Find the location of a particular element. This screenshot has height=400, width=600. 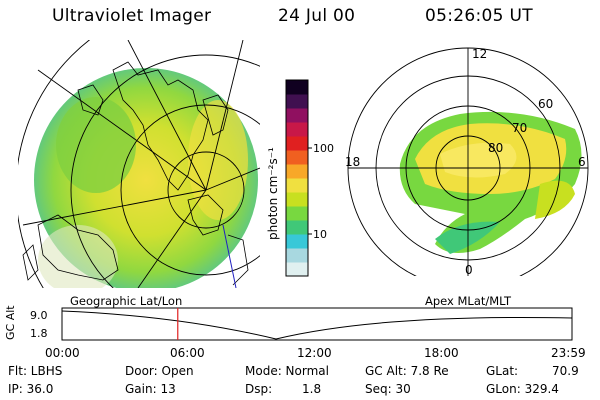

observation-date: 24 Jul 00 is located at coordinates (317, 16).